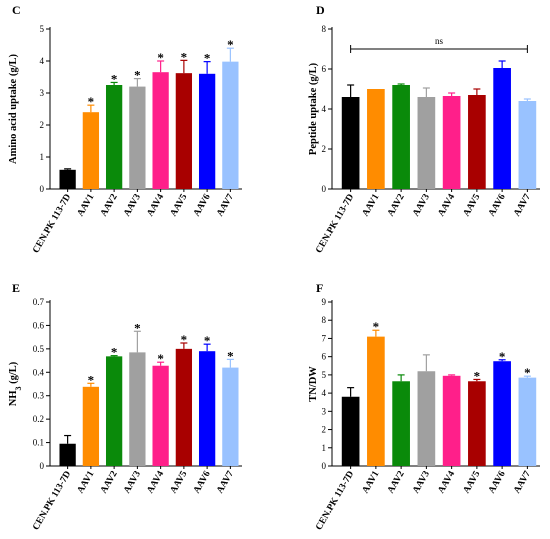  What do you see at coordinates (16, 10) in the screenshot?
I see `panel-letter: C` at bounding box center [16, 10].